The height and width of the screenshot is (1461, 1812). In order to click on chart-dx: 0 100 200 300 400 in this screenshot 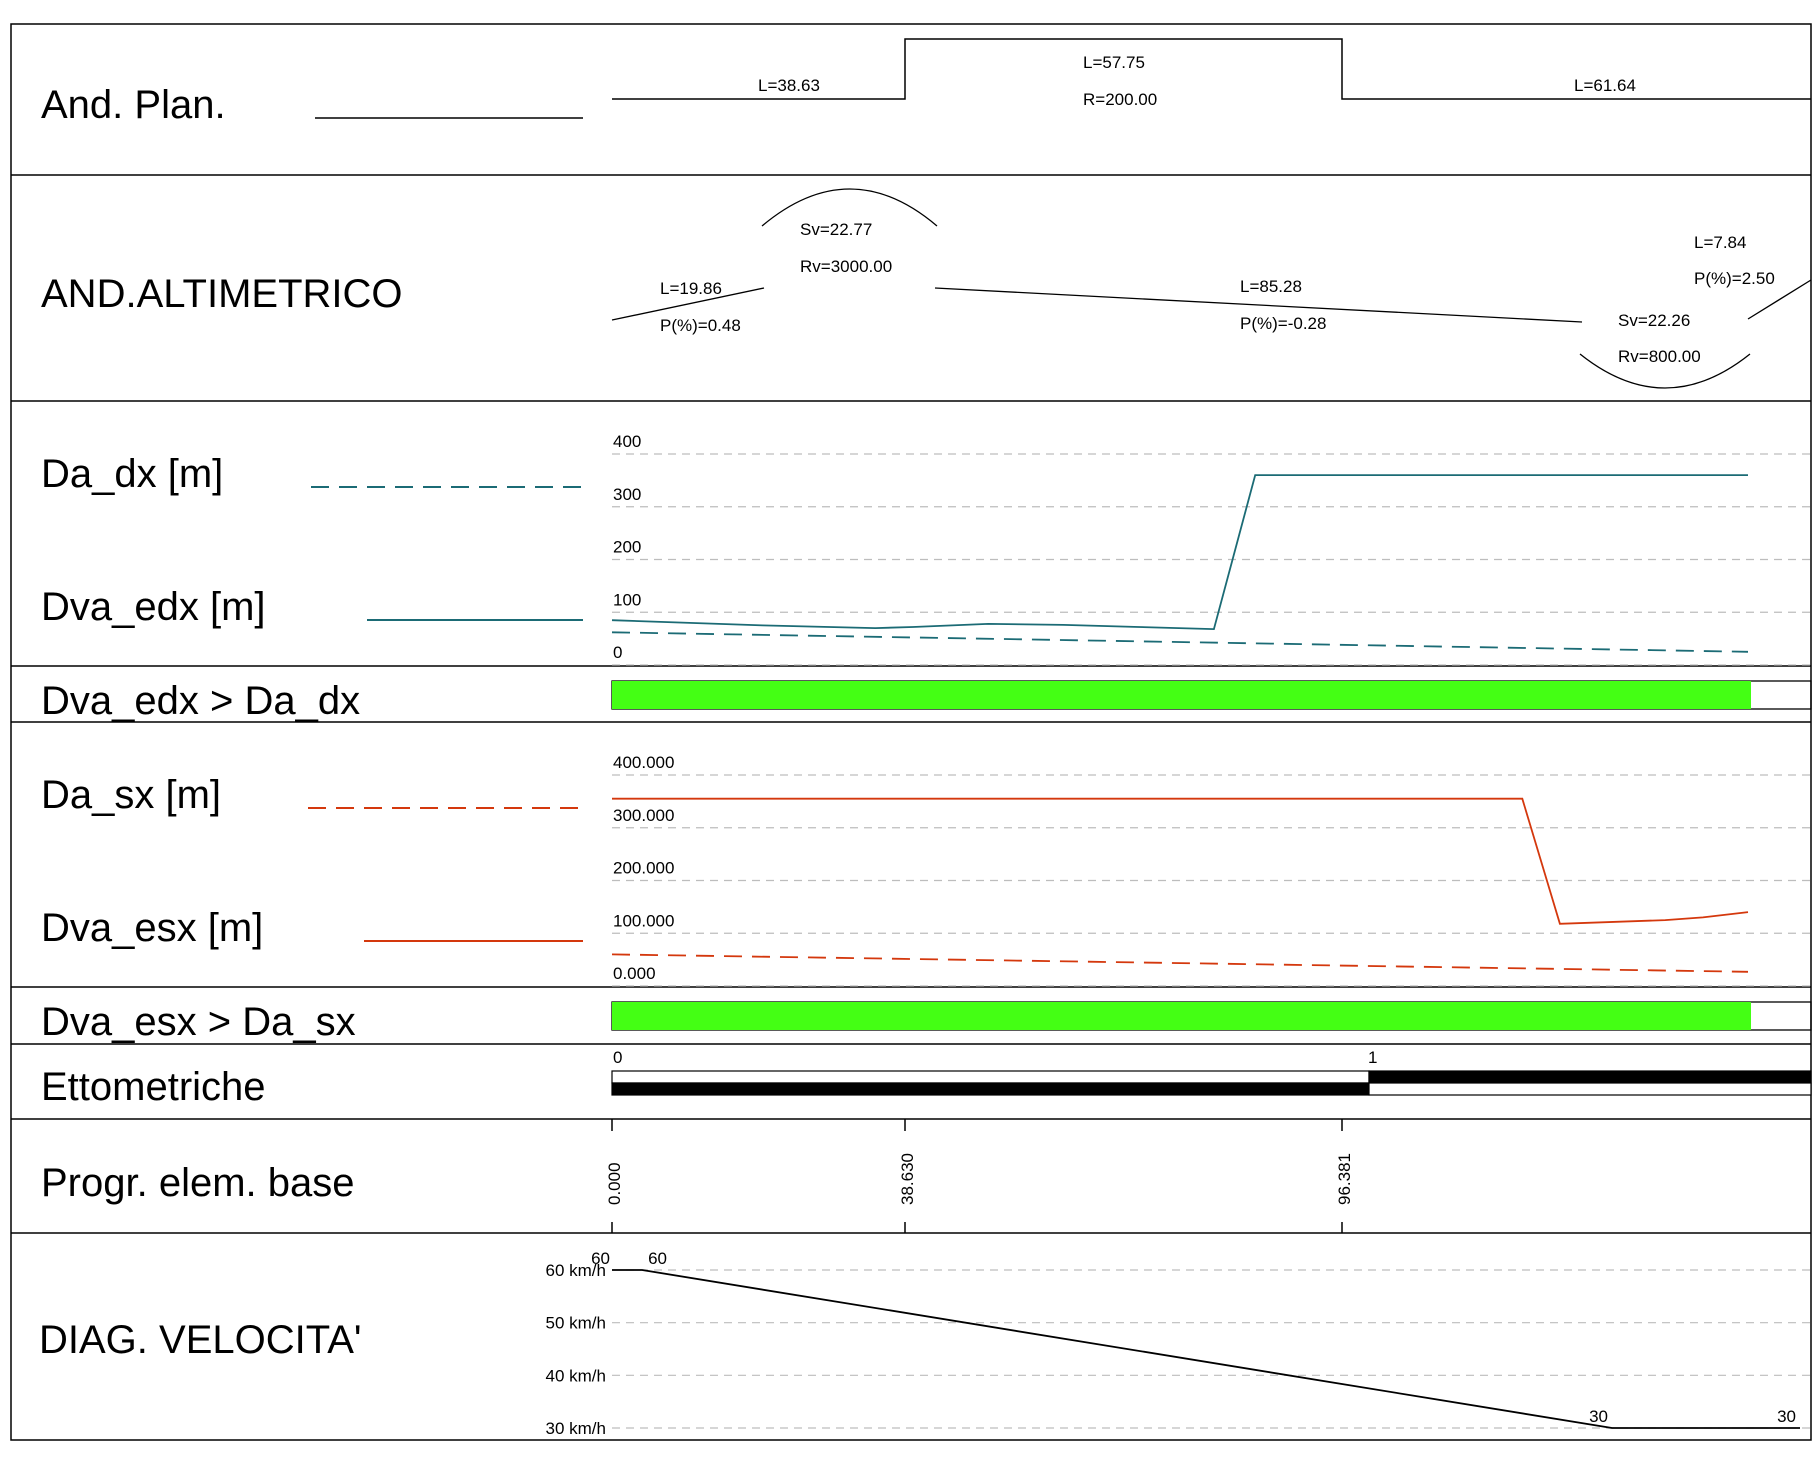, I will do `click(1211, 549)`.